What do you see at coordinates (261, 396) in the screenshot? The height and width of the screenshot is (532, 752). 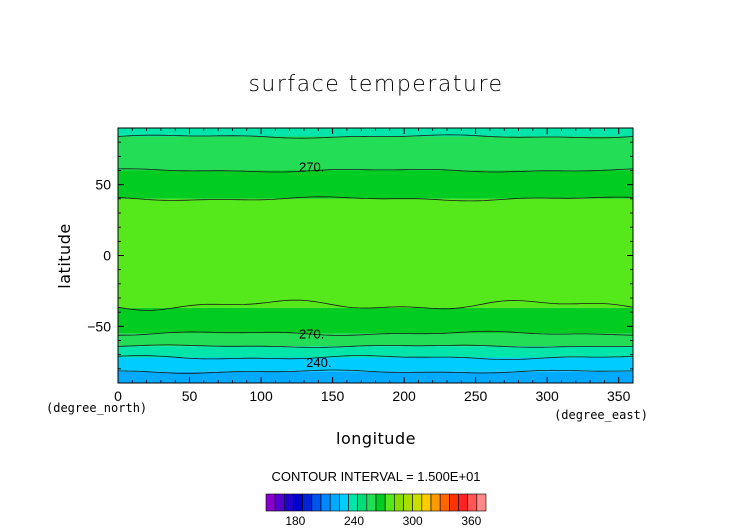 I see `x-tick-label: 100` at bounding box center [261, 396].